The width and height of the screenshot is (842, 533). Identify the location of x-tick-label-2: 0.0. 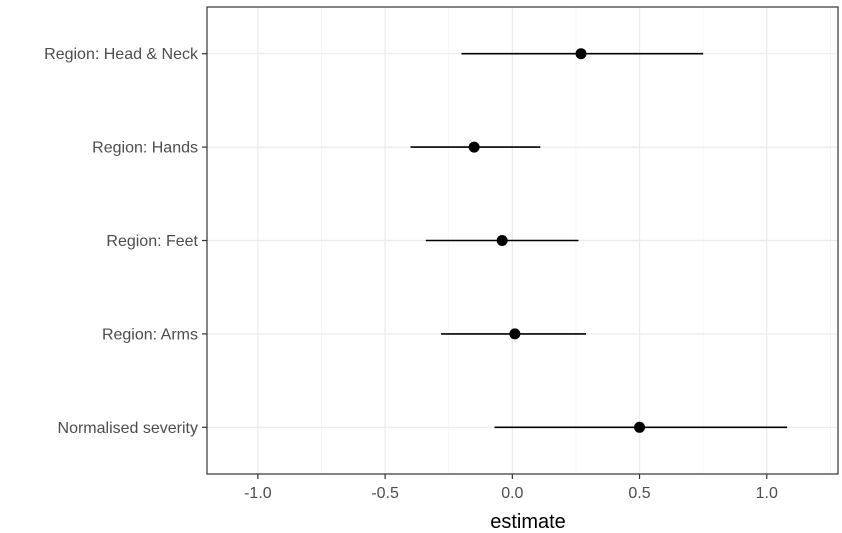
(512, 493).